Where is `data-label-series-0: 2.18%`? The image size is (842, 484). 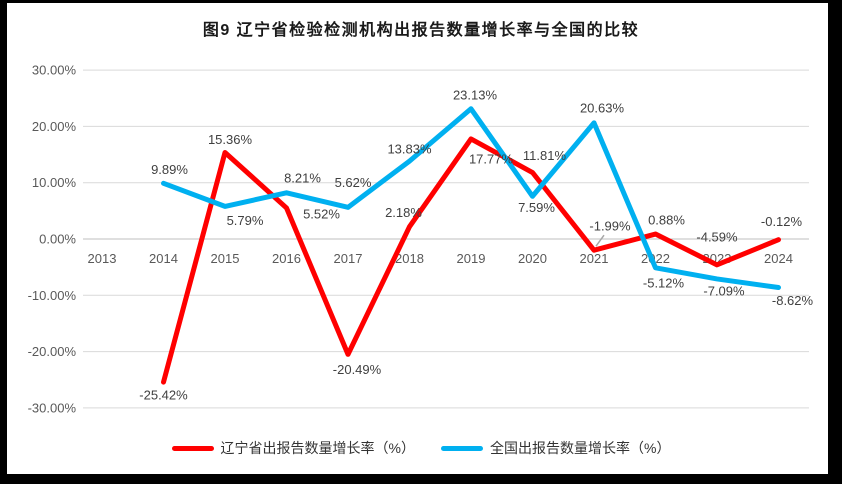
data-label-series-0: 2.18% is located at coordinates (403, 212).